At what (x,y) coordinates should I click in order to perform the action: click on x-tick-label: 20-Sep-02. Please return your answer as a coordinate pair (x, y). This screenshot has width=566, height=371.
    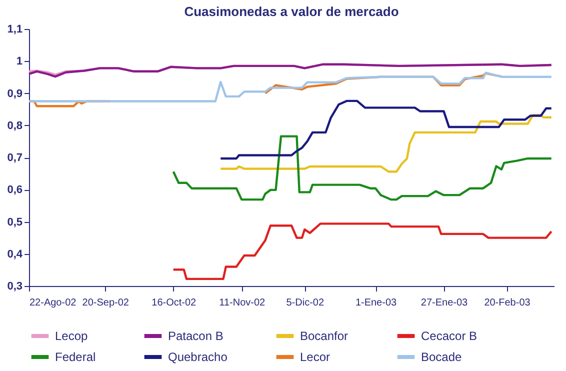
    Looking at the image, I should click on (106, 303).